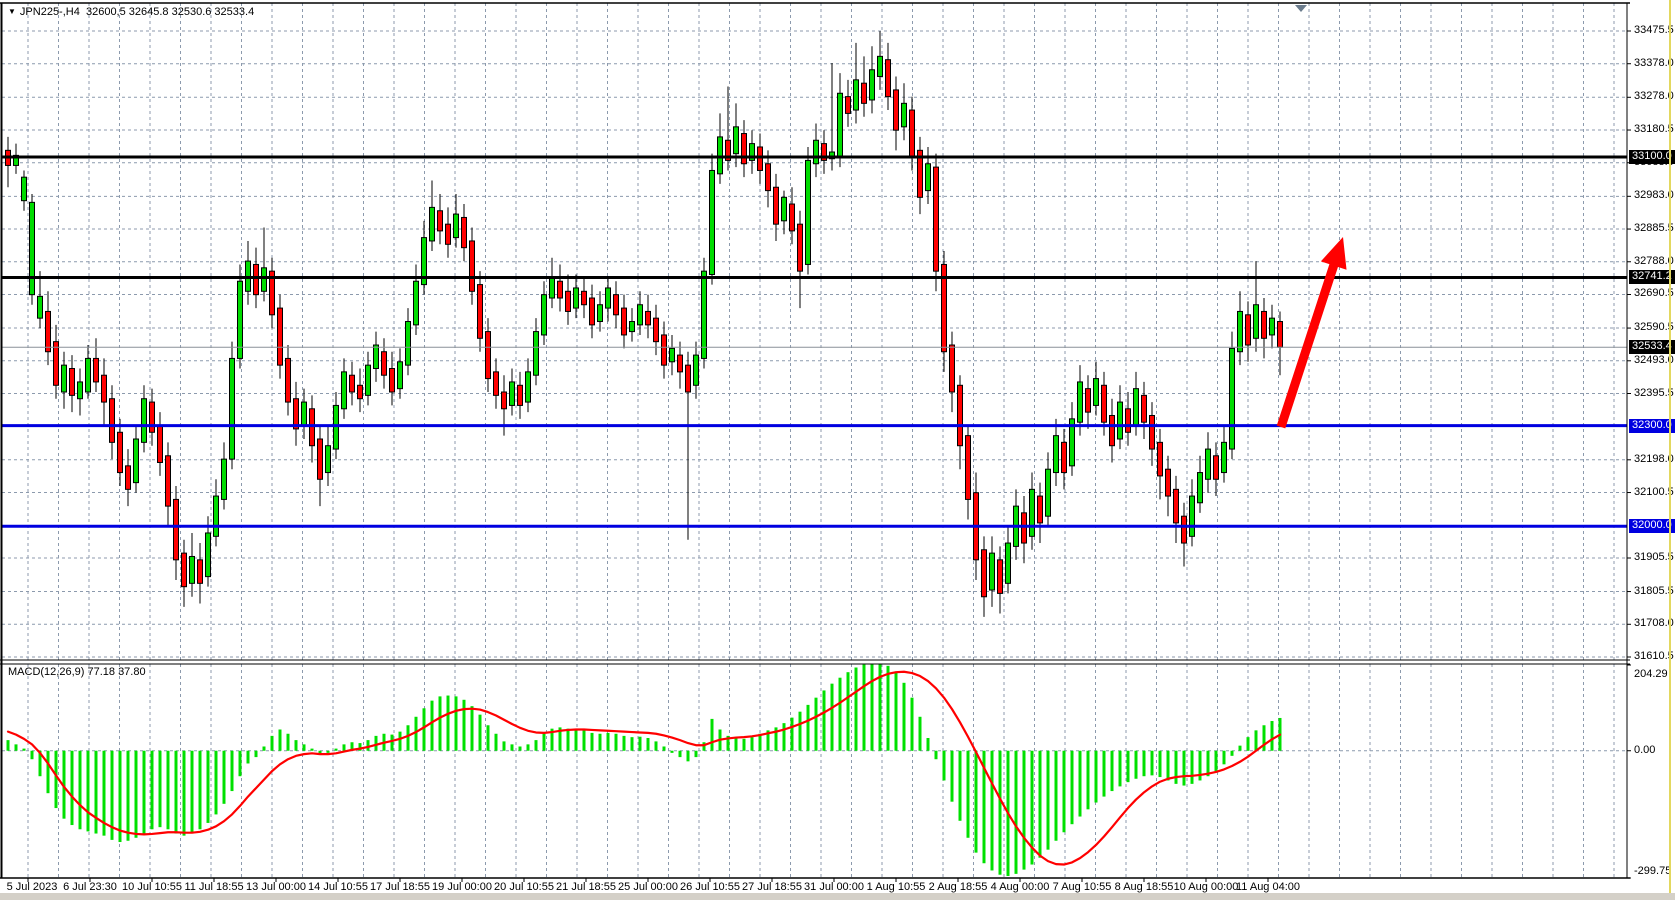  Describe the element at coordinates (1301, 8) in the screenshot. I see `chart-shift-marker-icon` at that location.